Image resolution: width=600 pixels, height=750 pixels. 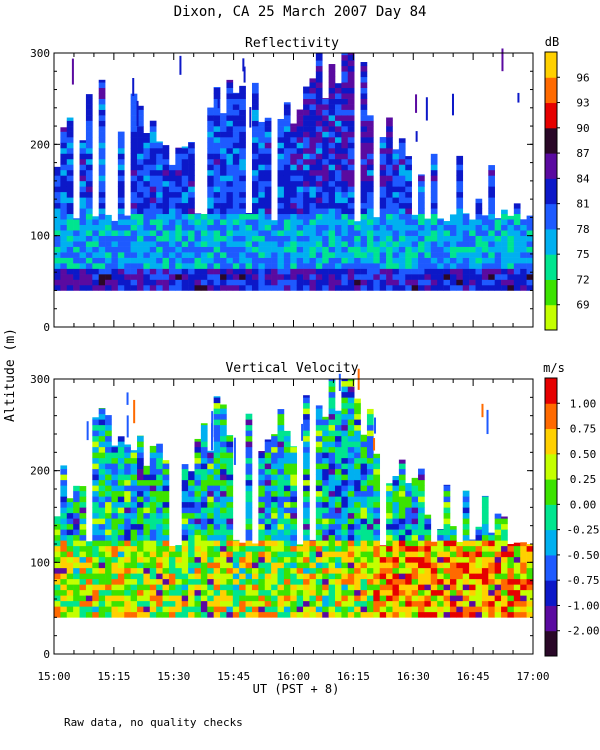 What do you see at coordinates (582, 254) in the screenshot?
I see `colorbar-tick-label: 75` at bounding box center [582, 254].